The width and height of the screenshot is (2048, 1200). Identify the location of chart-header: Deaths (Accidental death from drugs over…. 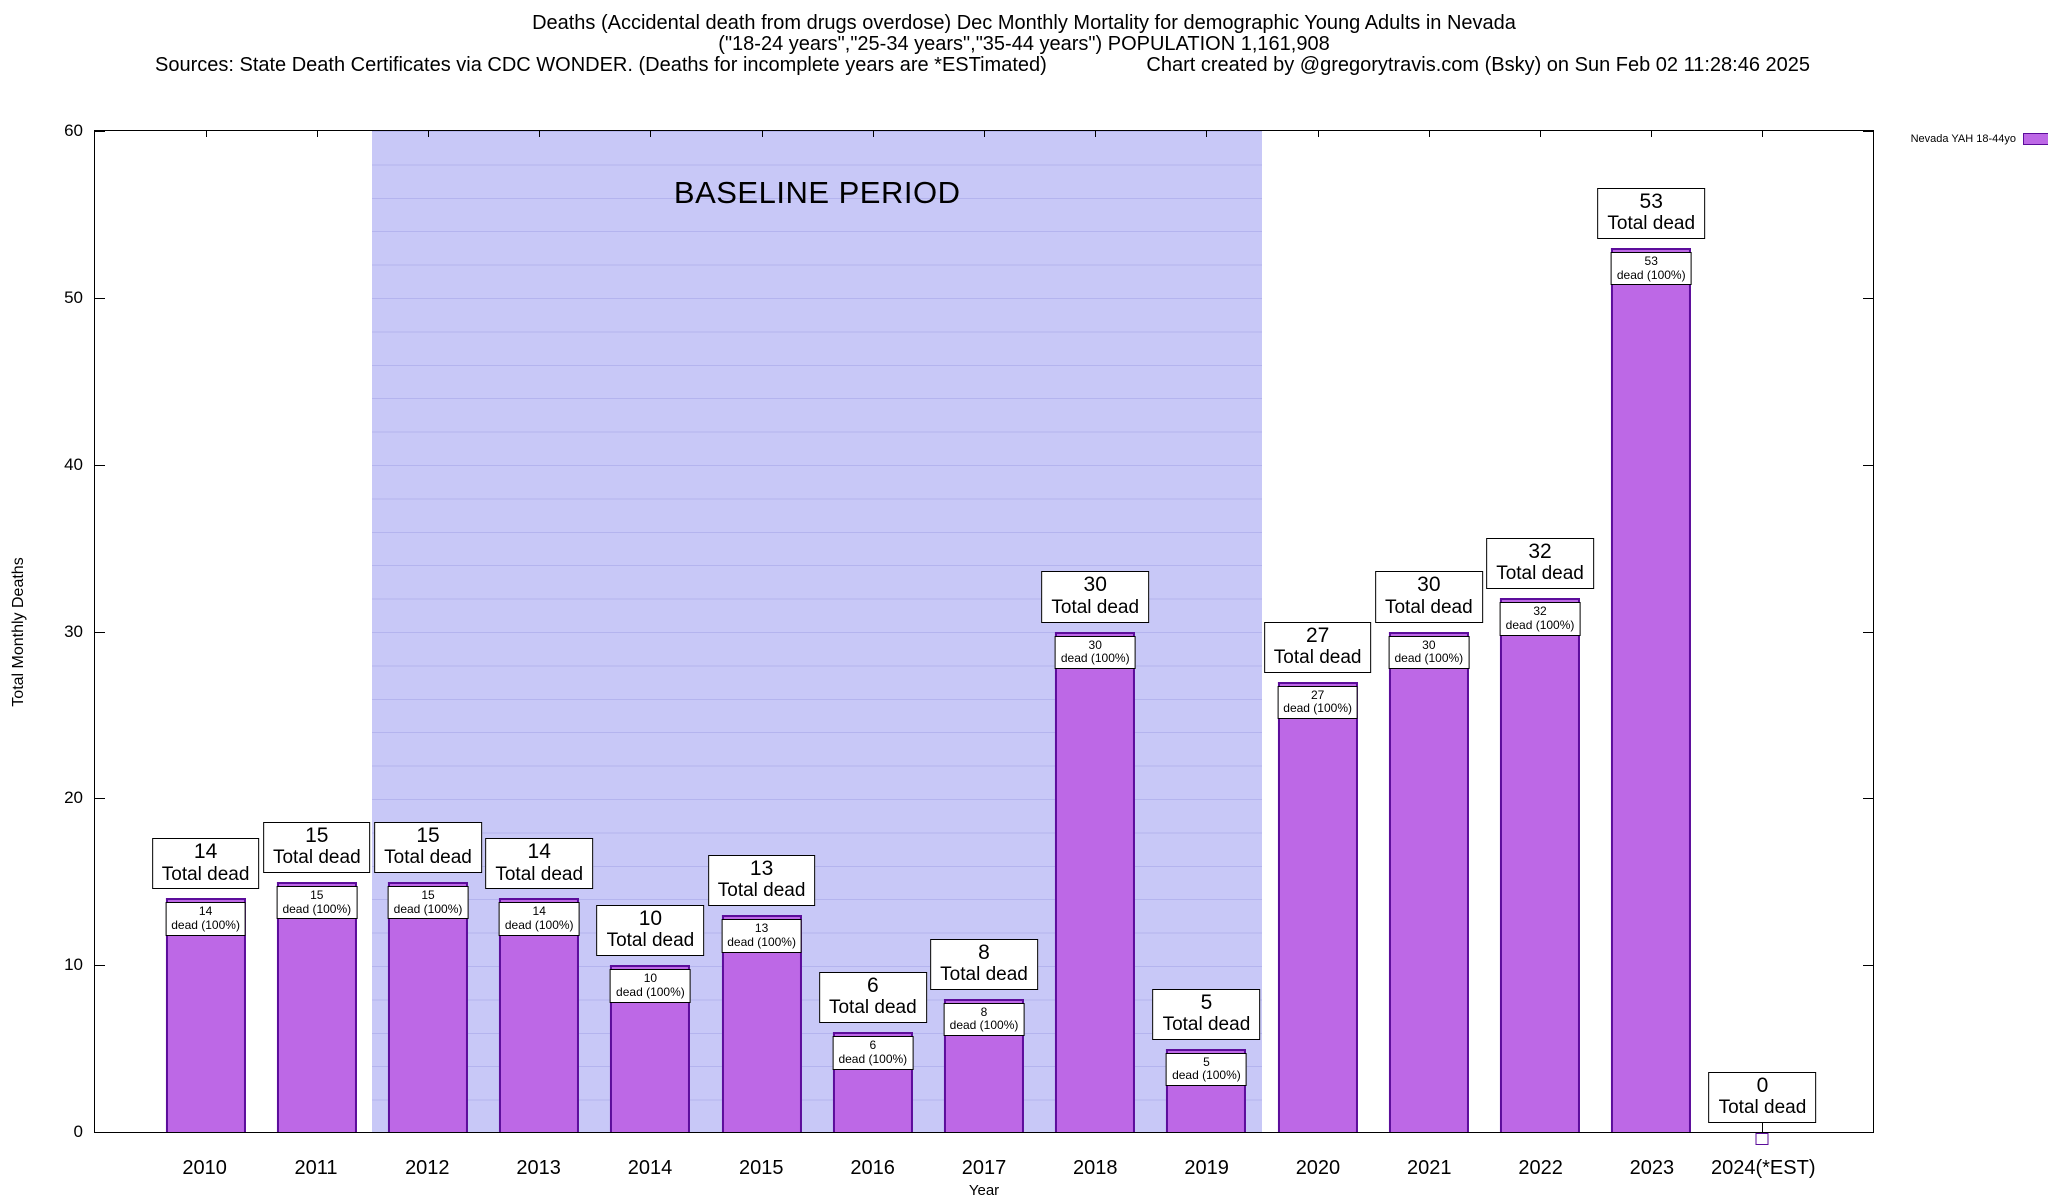
(1024, 38).